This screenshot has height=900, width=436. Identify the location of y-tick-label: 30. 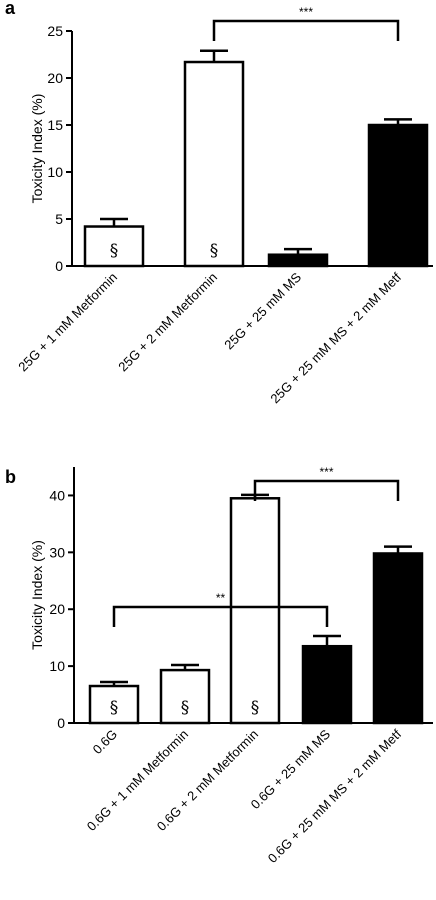
(57, 552).